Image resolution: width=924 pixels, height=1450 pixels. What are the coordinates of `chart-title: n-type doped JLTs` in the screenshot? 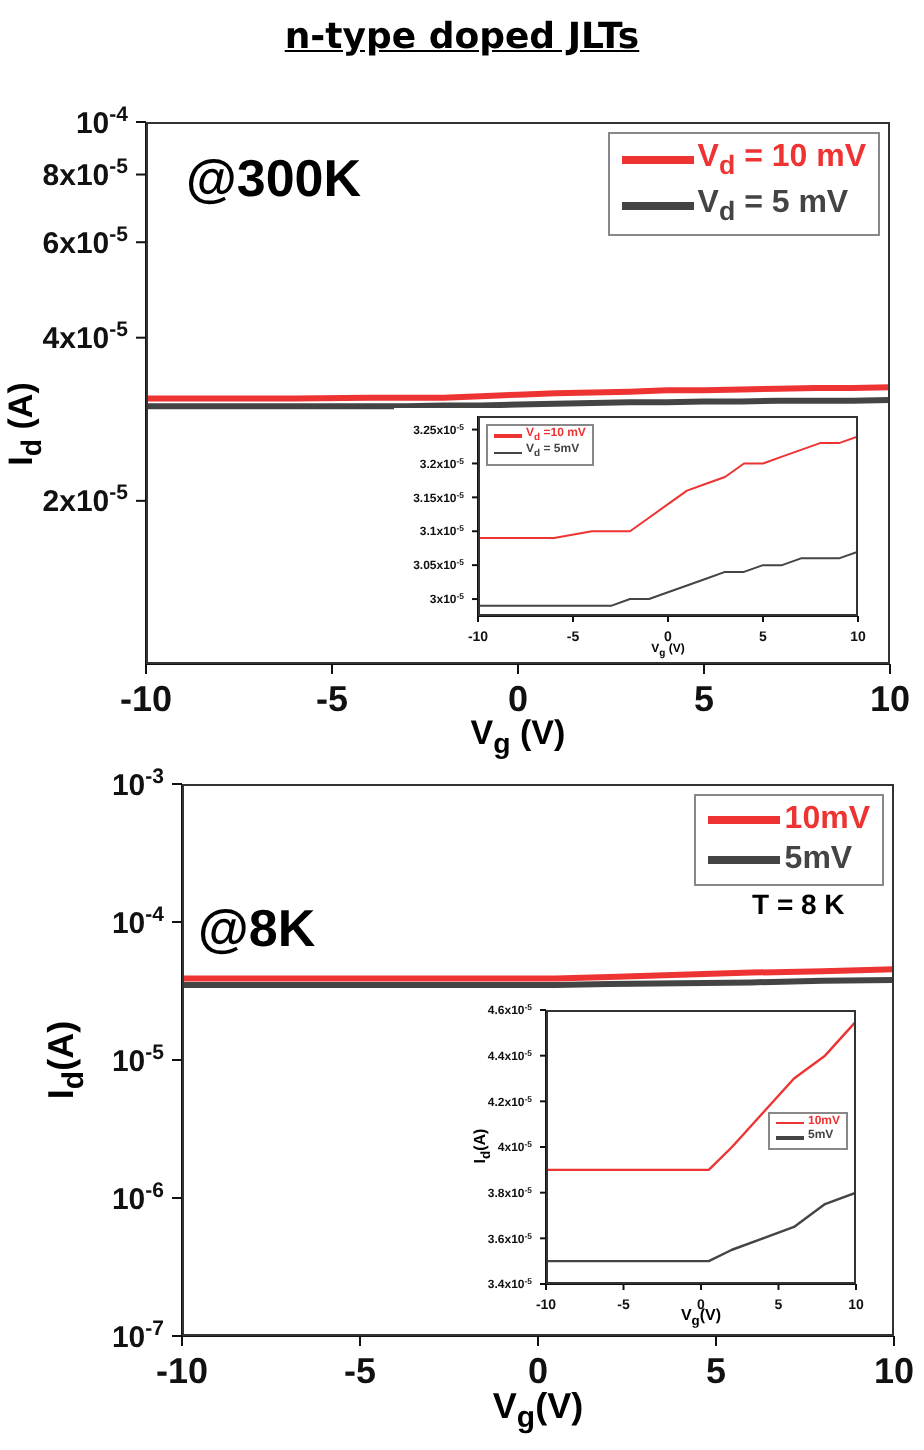 It's located at (462, 37).